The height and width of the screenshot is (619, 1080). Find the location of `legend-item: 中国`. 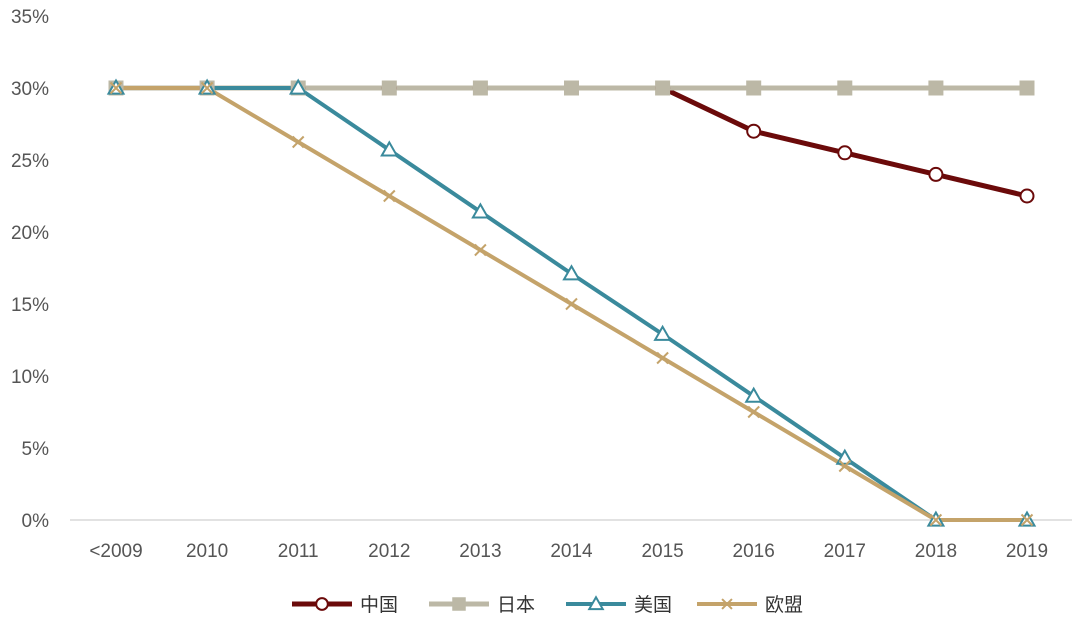

legend-item: 中国 is located at coordinates (345, 605).